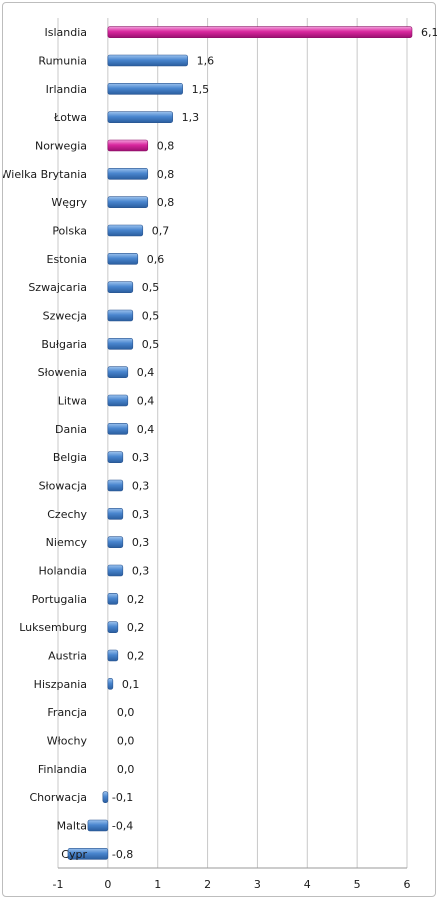 This screenshot has width=440, height=901. Describe the element at coordinates (161, 231) in the screenshot. I see `value-label: 0,7` at that location.